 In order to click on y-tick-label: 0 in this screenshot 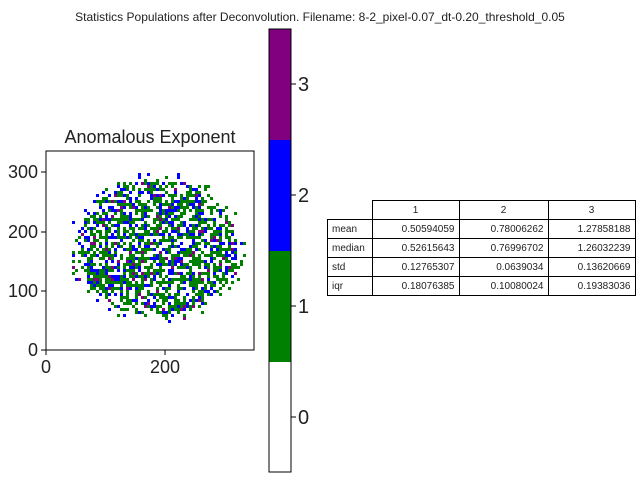, I will do `click(33, 350)`.